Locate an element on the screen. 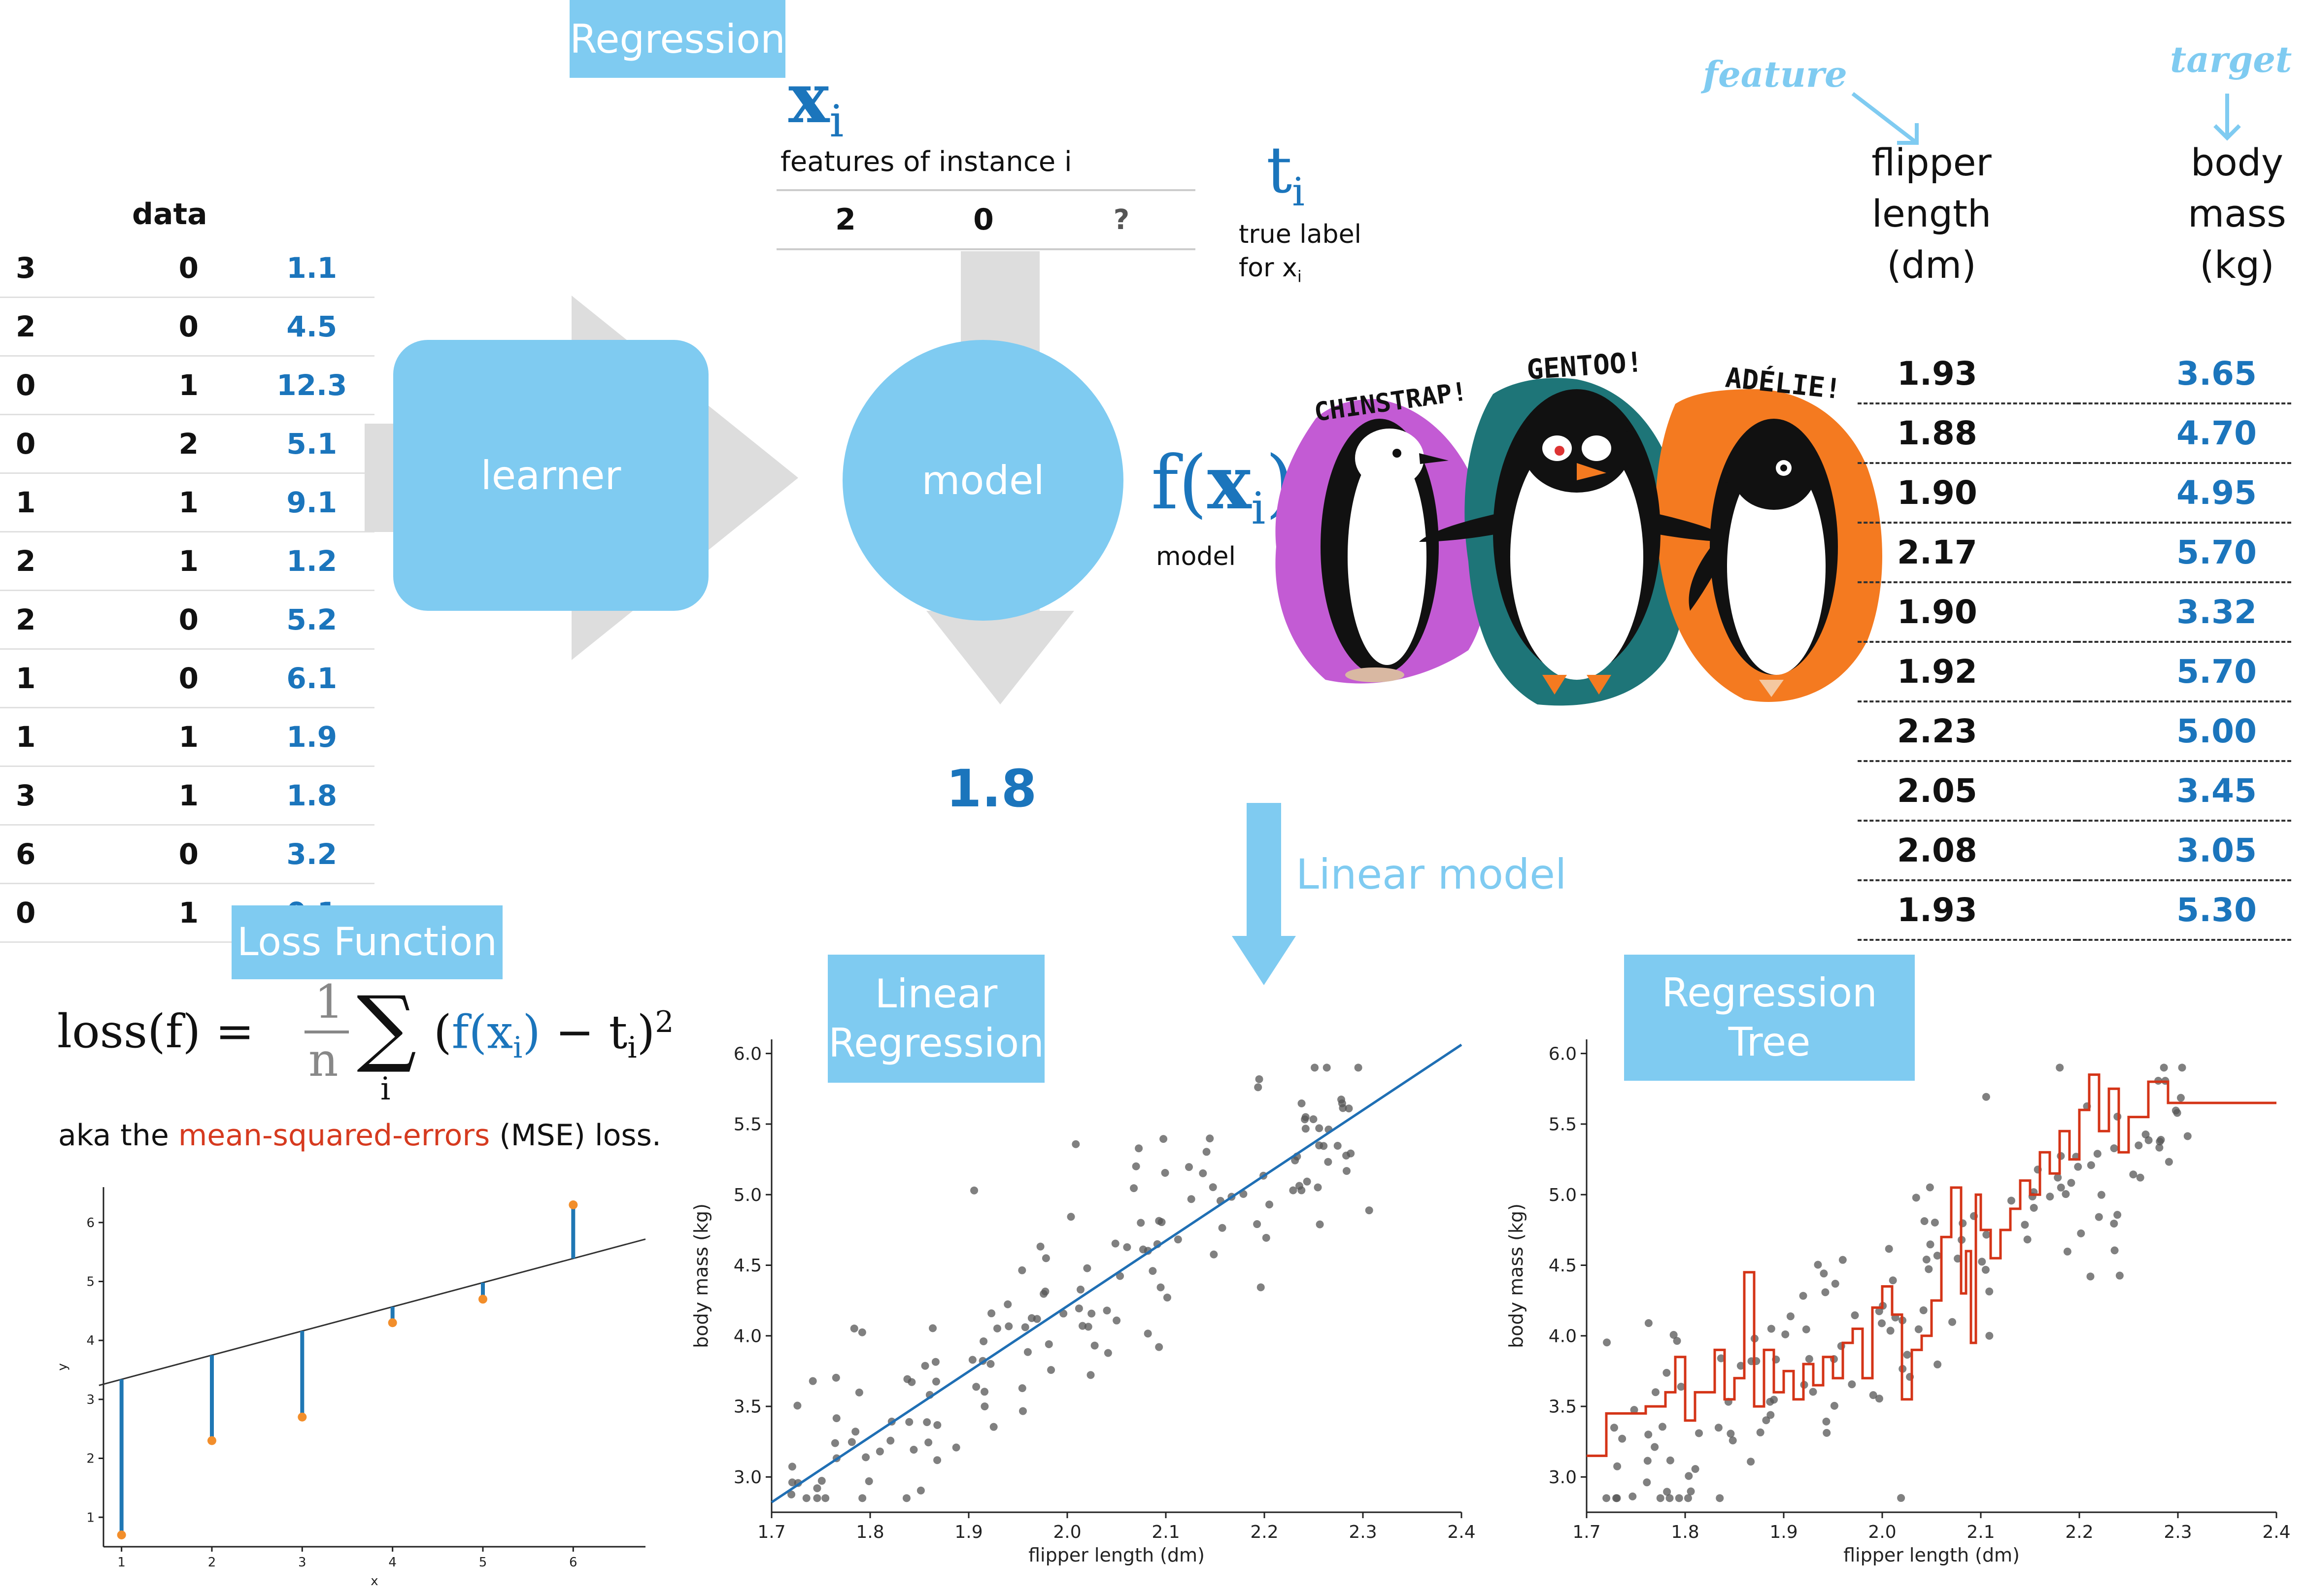 This screenshot has height=1596, width=2306. flipper-length-cell: 1.93 is located at coordinates (1968, 910).